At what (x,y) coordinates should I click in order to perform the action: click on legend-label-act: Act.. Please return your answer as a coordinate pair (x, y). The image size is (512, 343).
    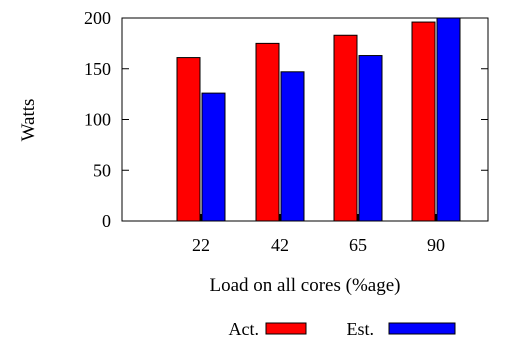
    Looking at the image, I should click on (244, 329).